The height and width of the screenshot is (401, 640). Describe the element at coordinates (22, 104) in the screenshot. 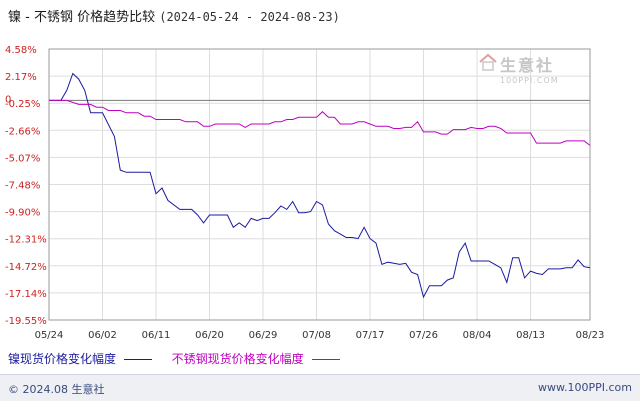

I see `y-tick-label: -0.25%` at that location.